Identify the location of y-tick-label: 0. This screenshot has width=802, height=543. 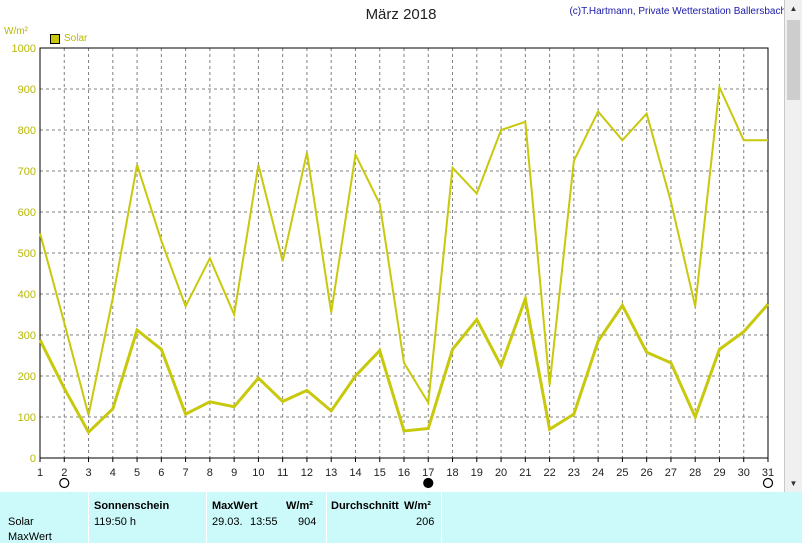
(33, 459).